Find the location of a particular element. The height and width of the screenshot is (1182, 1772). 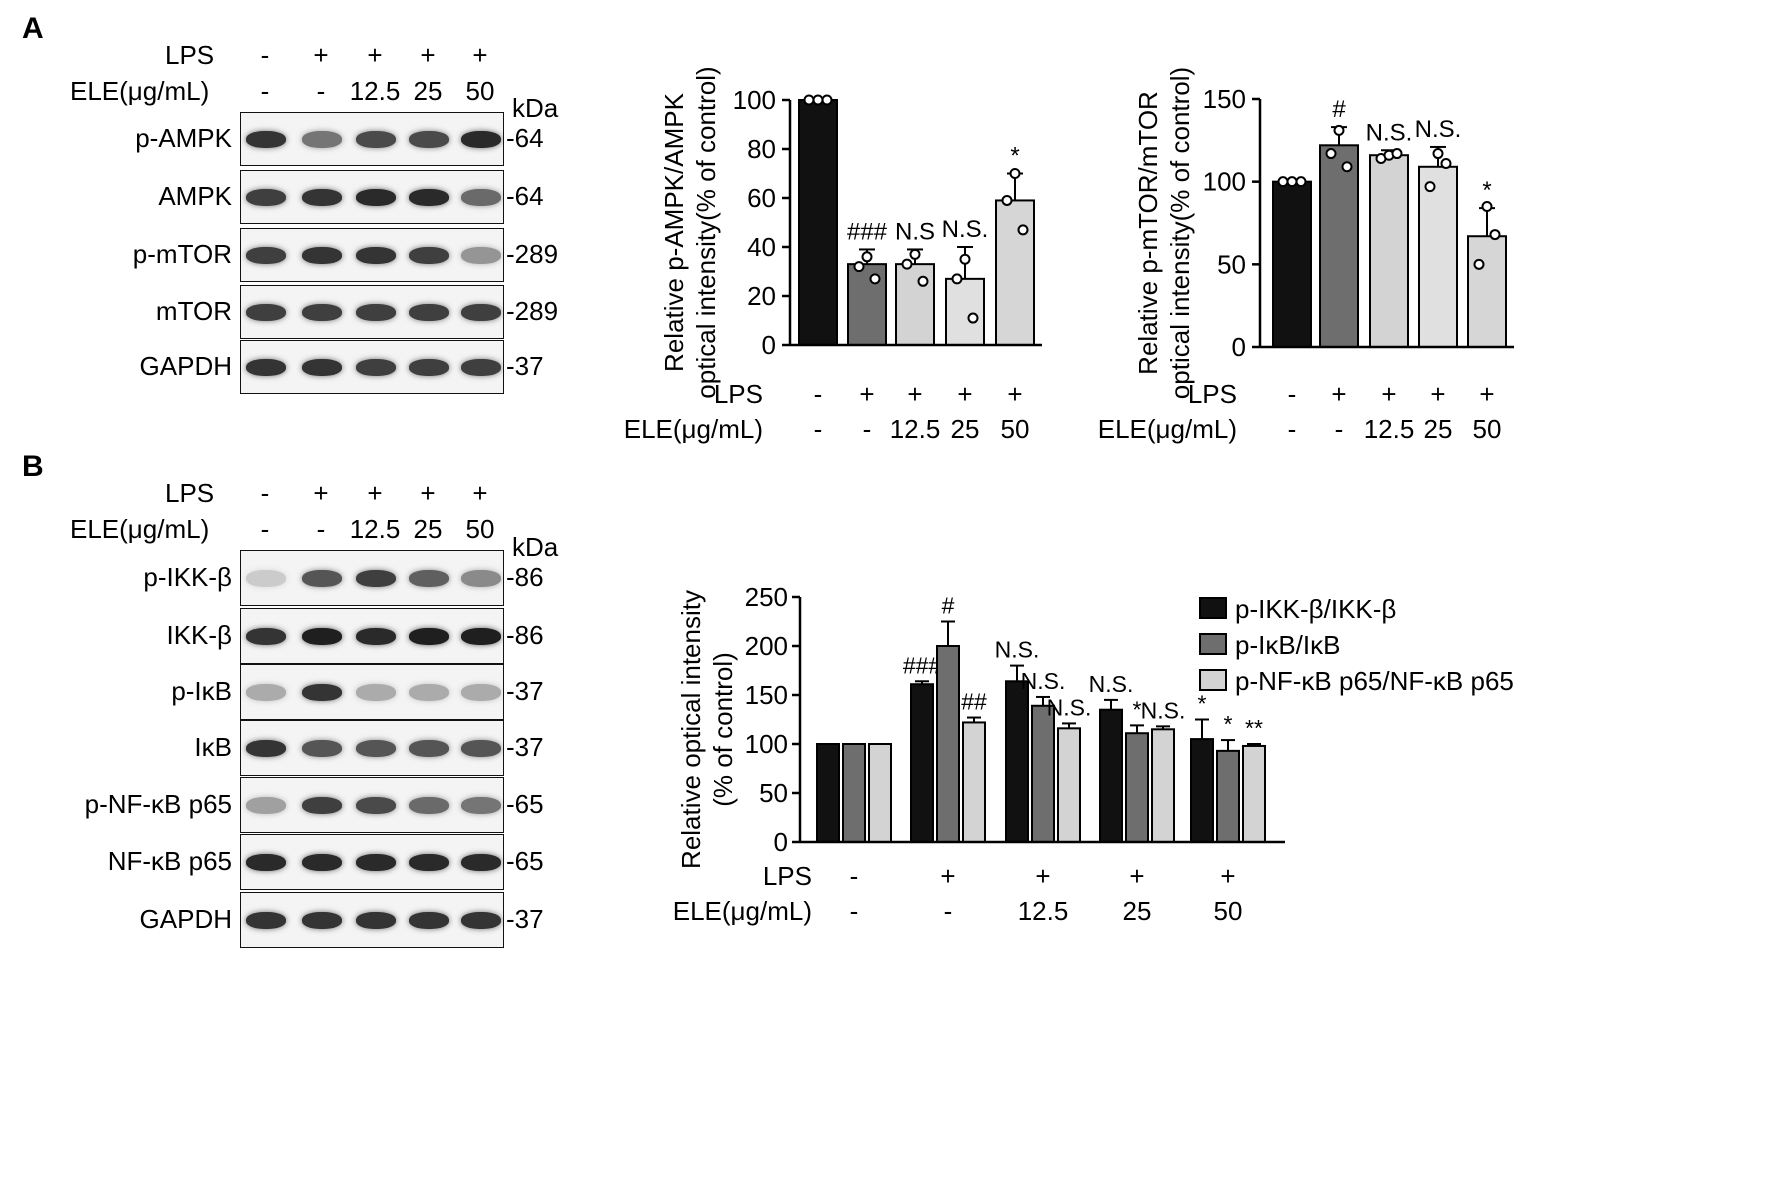

blot-label: p-IKK-β is located at coordinates (187, 577).